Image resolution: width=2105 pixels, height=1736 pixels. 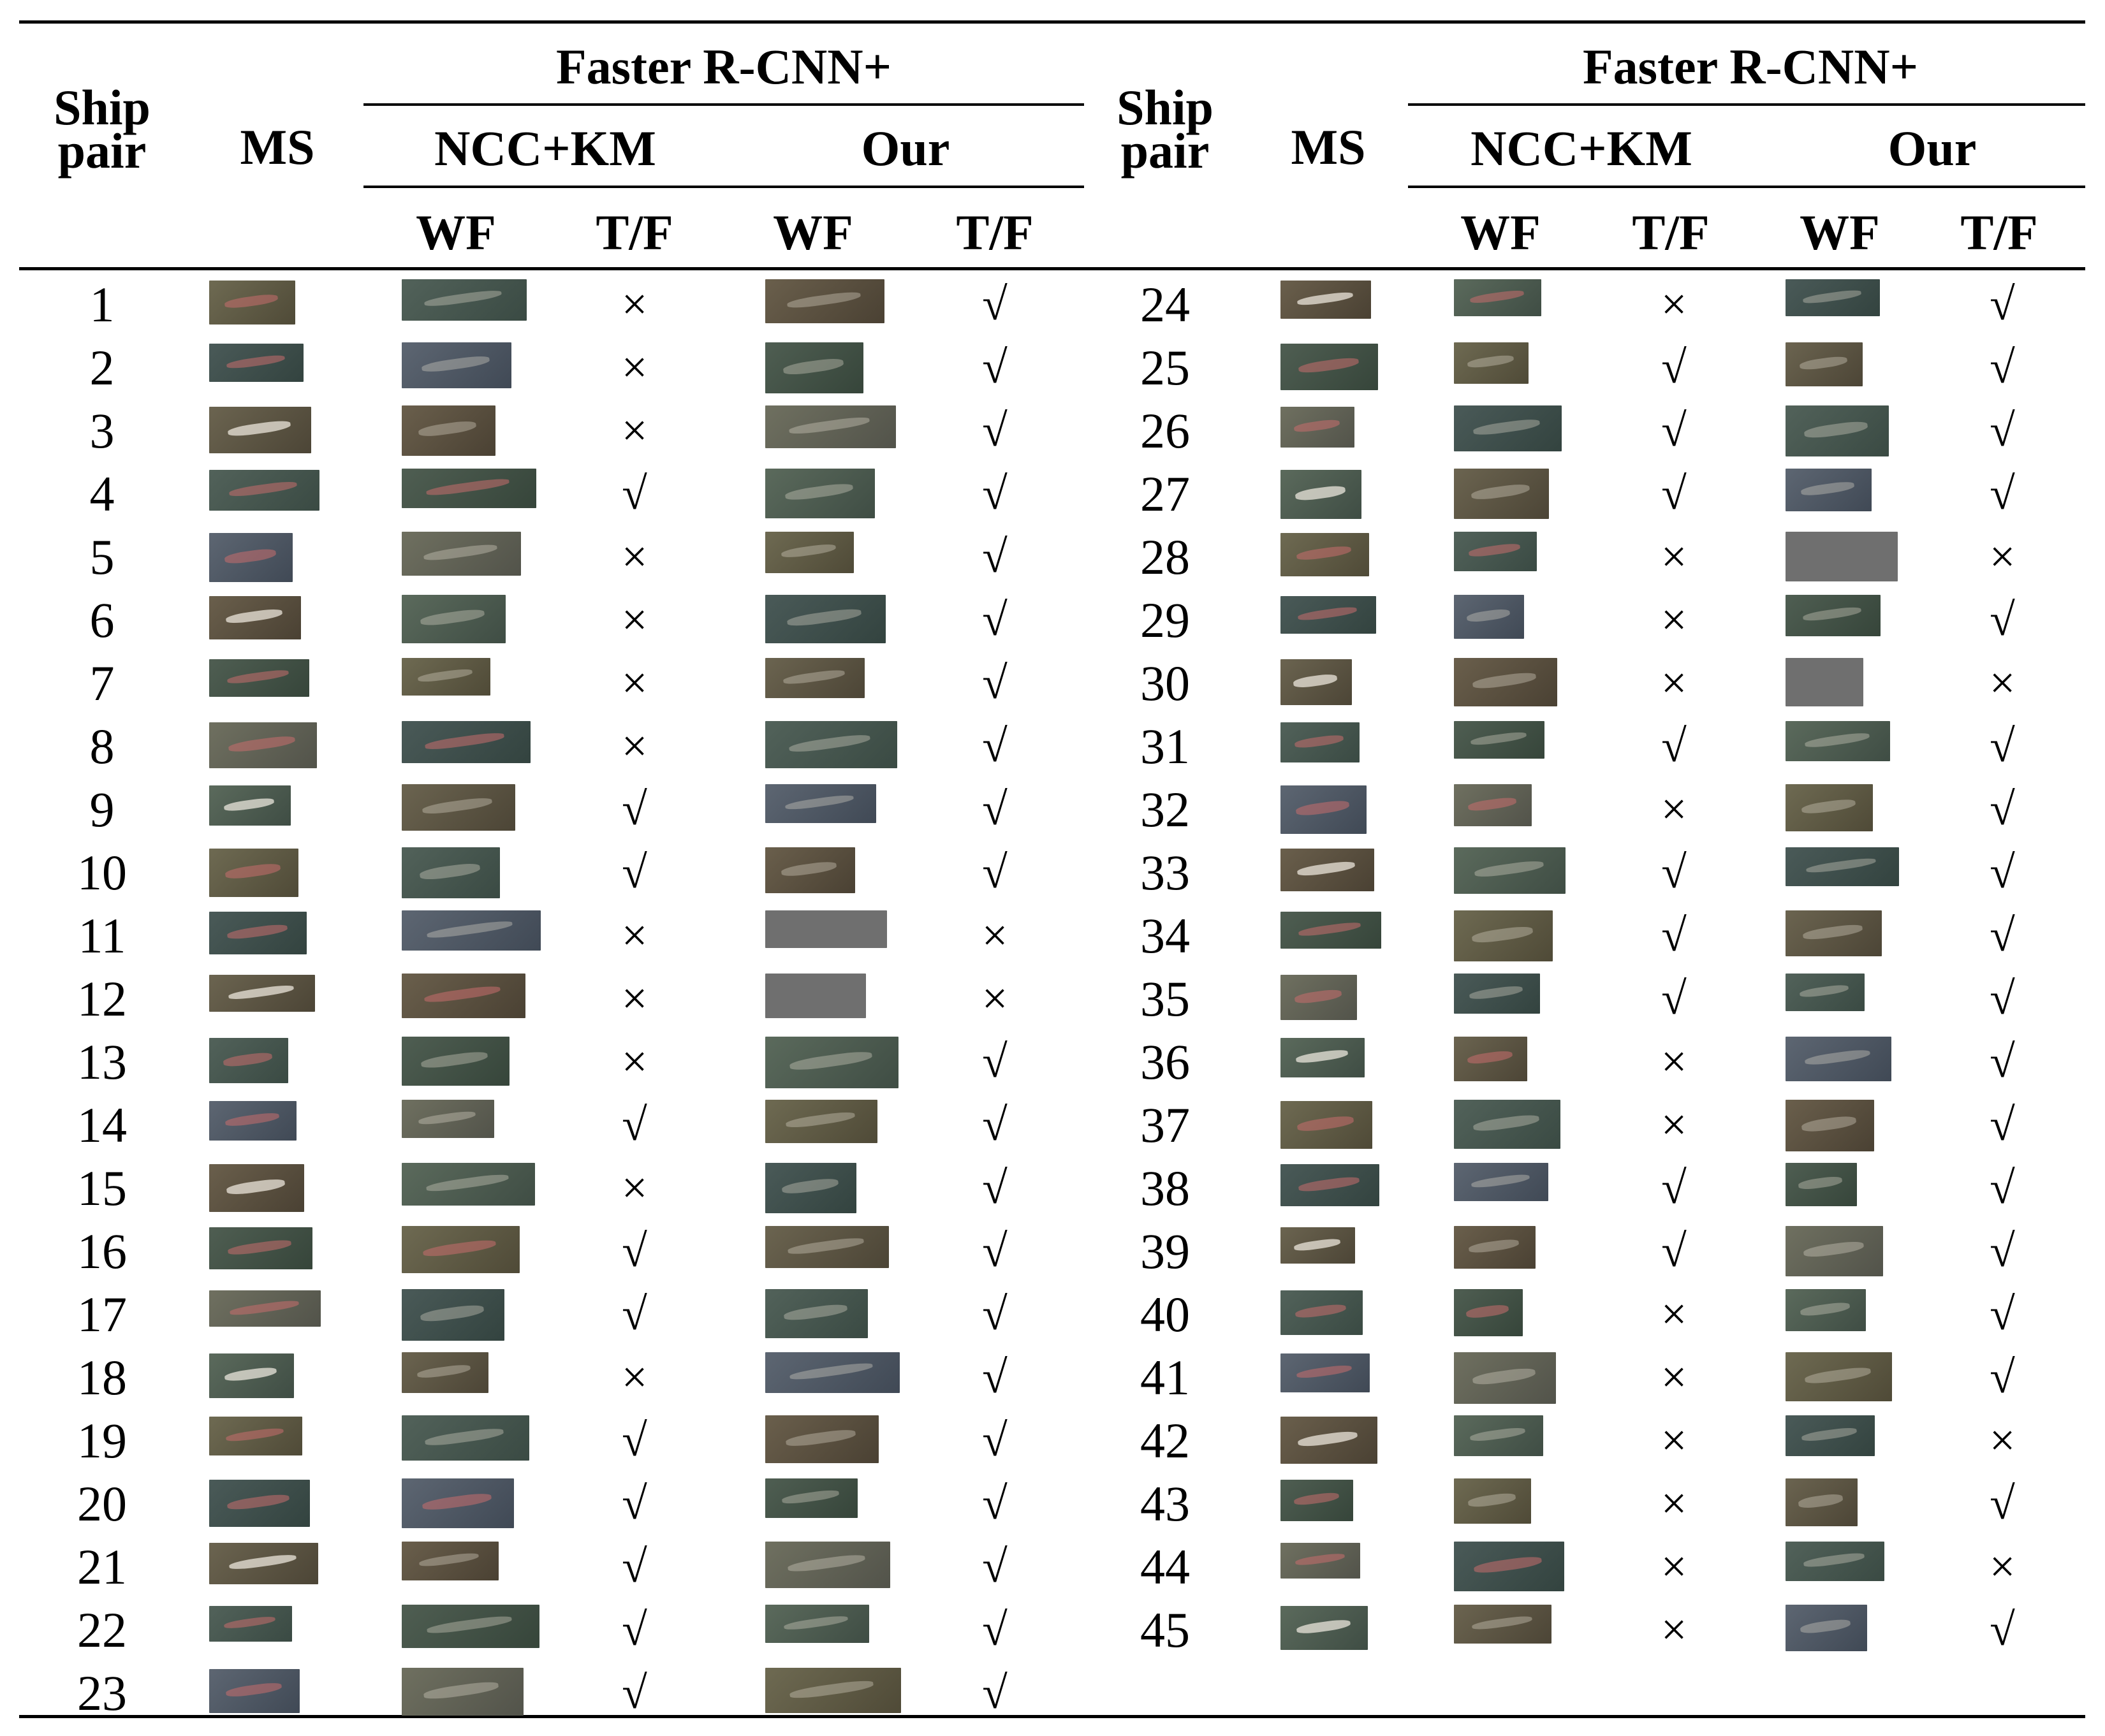 What do you see at coordinates (1165, 935) in the screenshot?
I see `ship-pair-number: 34` at bounding box center [1165, 935].